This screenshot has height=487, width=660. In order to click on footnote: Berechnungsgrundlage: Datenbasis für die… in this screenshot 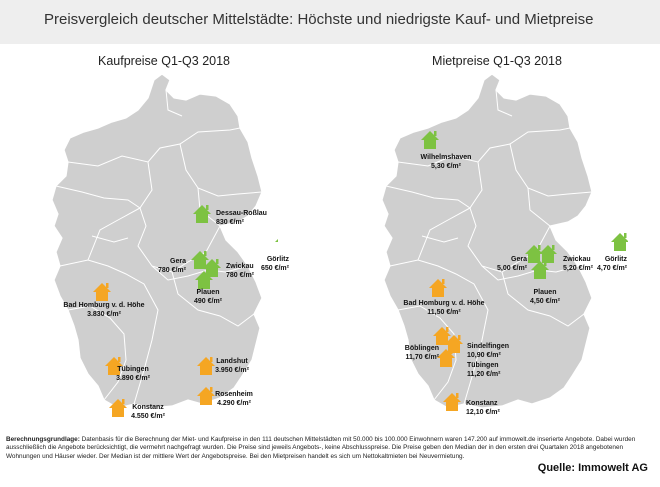, I will do `click(331, 448)`.